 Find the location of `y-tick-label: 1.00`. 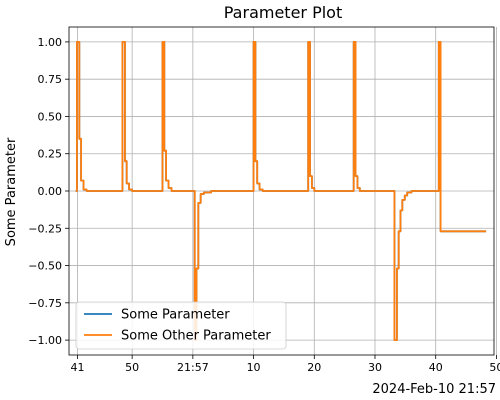

y-tick-label: 1.00 is located at coordinates (50, 42).